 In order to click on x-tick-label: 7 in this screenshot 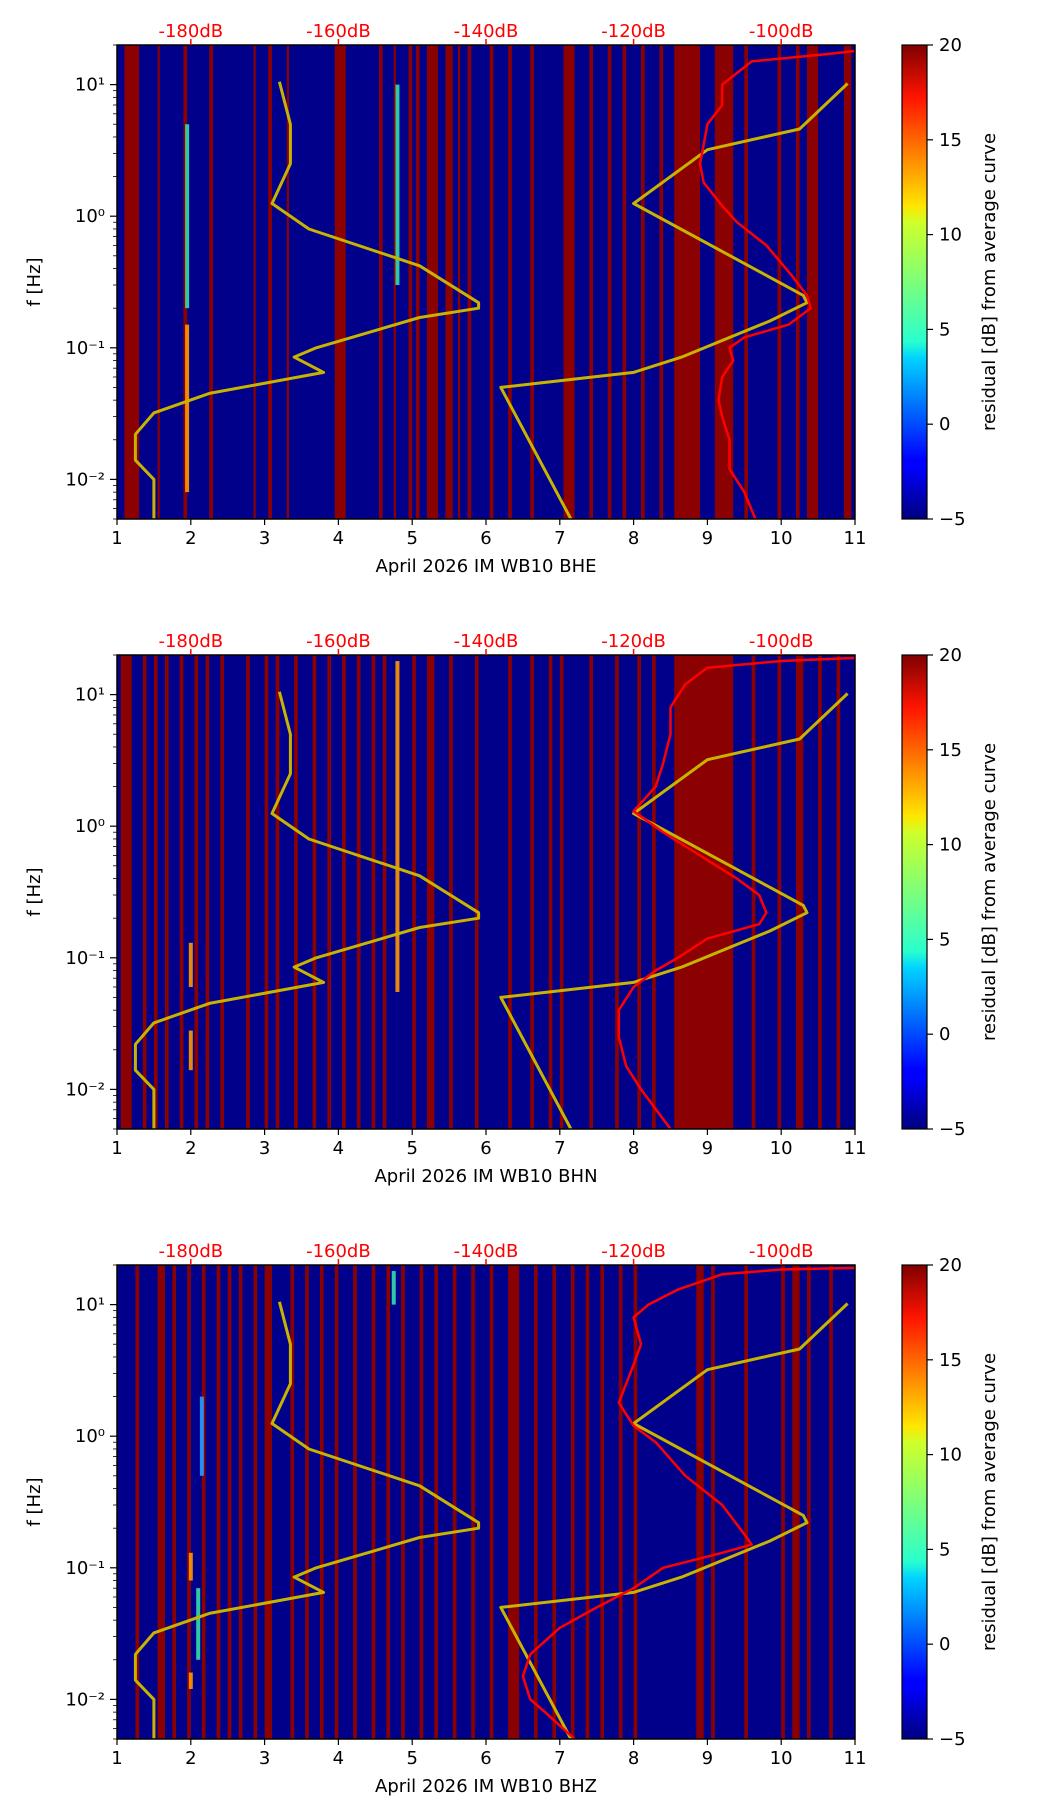, I will do `click(559, 1148)`.